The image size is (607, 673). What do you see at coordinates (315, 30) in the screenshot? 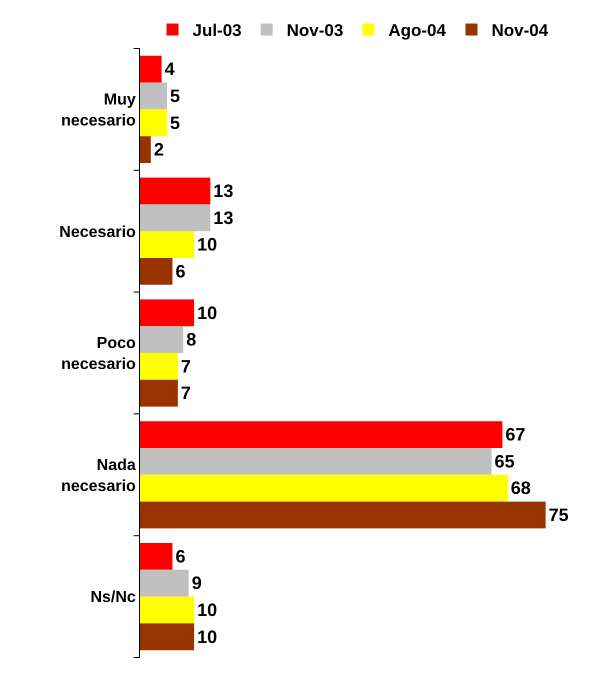
I see `legend-label: Nov-03` at bounding box center [315, 30].